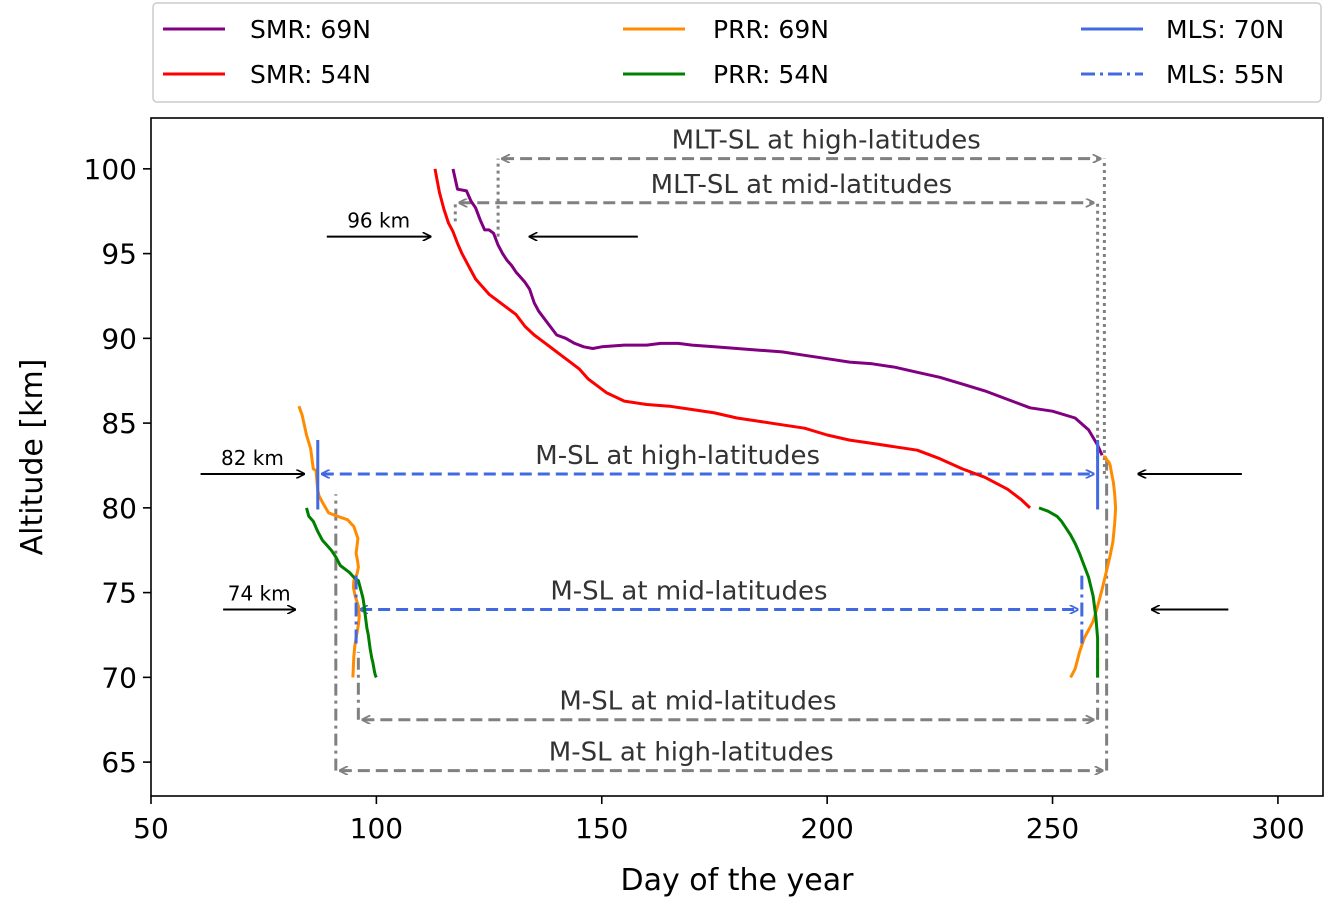 This screenshot has width=1326, height=900. Describe the element at coordinates (826, 828) in the screenshot. I see `x-tick-label: 200` at that location.